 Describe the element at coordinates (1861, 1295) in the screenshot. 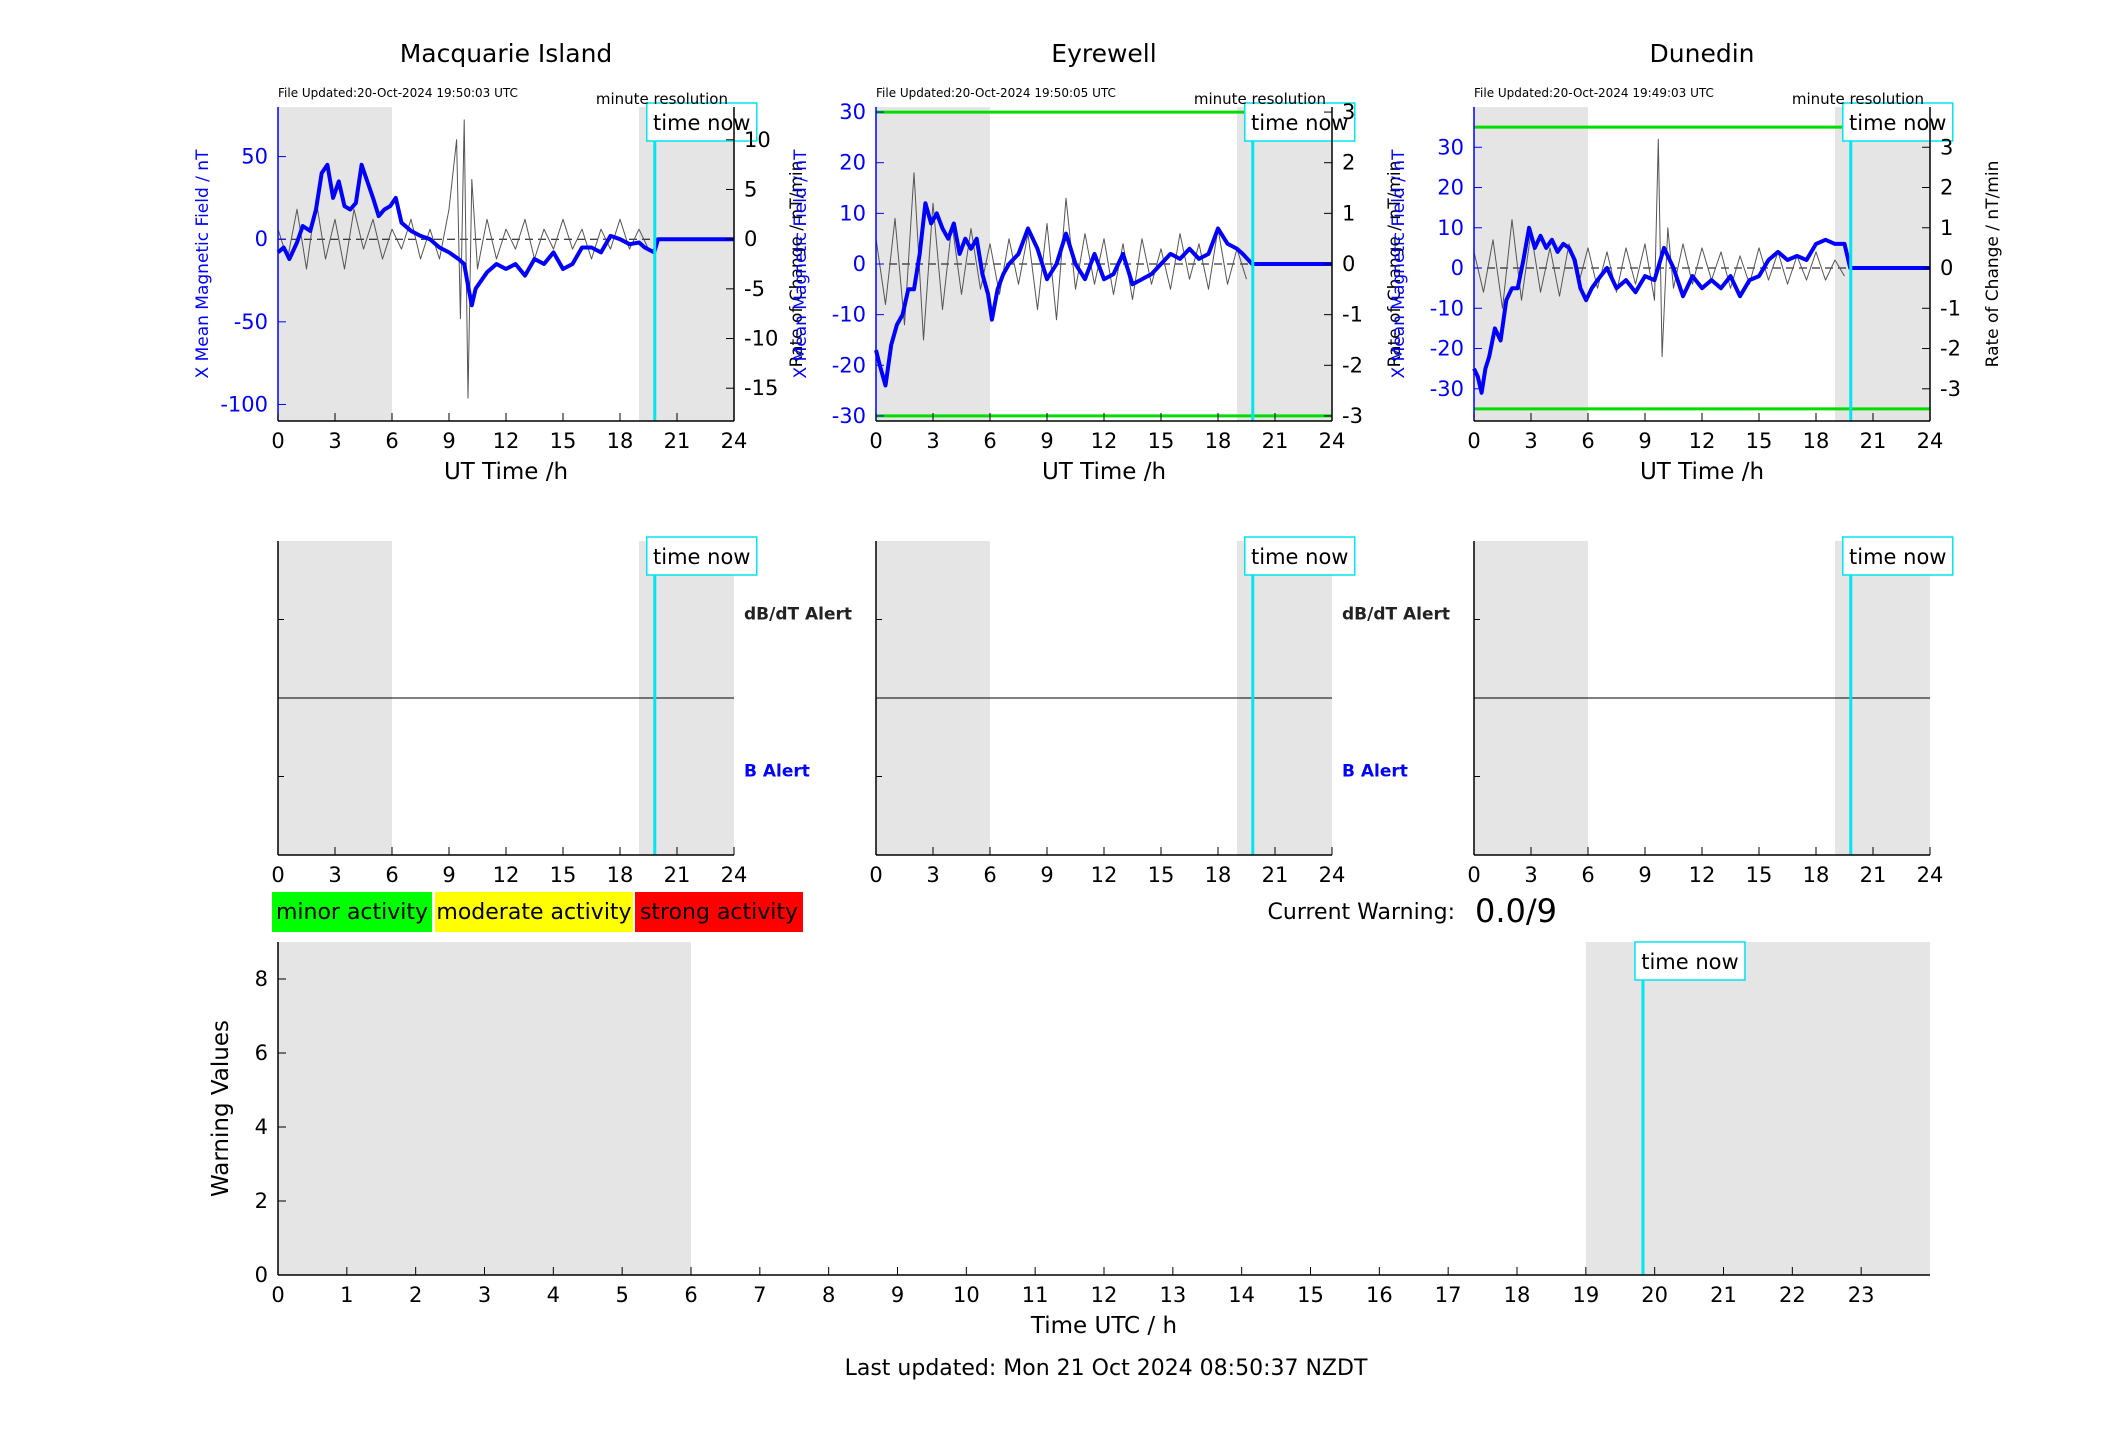

I see `x-tick-label-23: 23` at that location.